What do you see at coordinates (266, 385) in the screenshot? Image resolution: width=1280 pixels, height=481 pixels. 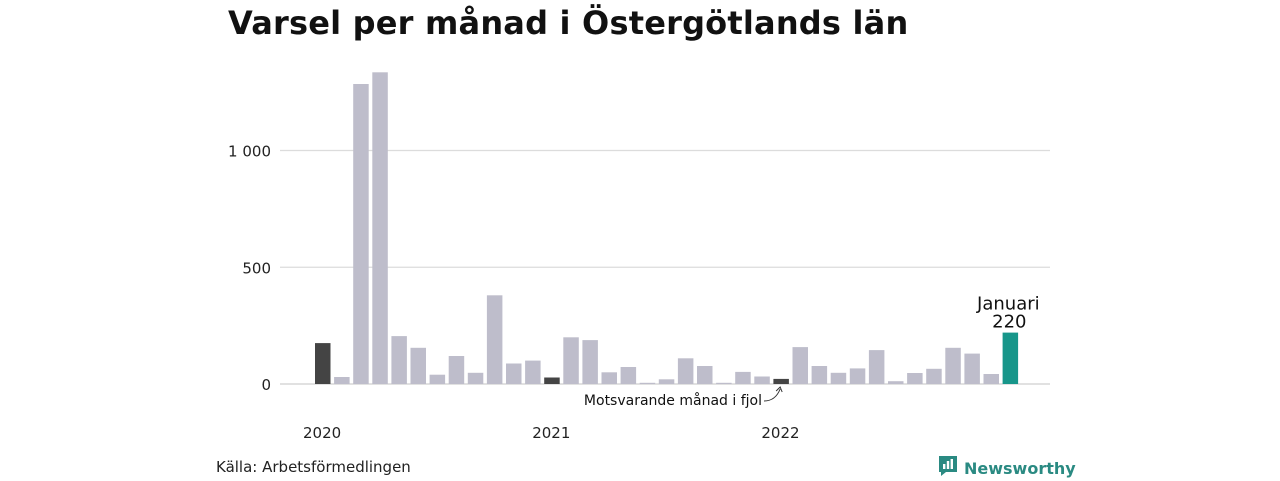 I see `y-tick-label: 0` at bounding box center [266, 385].